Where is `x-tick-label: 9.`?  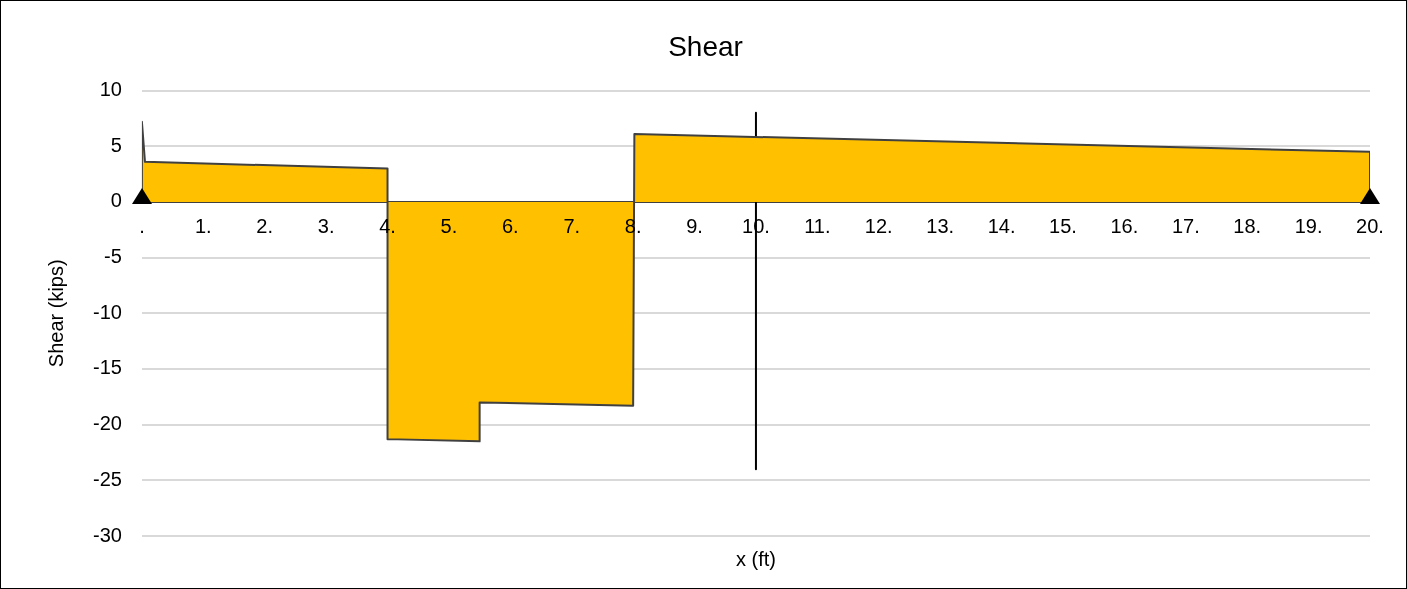 x-tick-label: 9. is located at coordinates (694, 226).